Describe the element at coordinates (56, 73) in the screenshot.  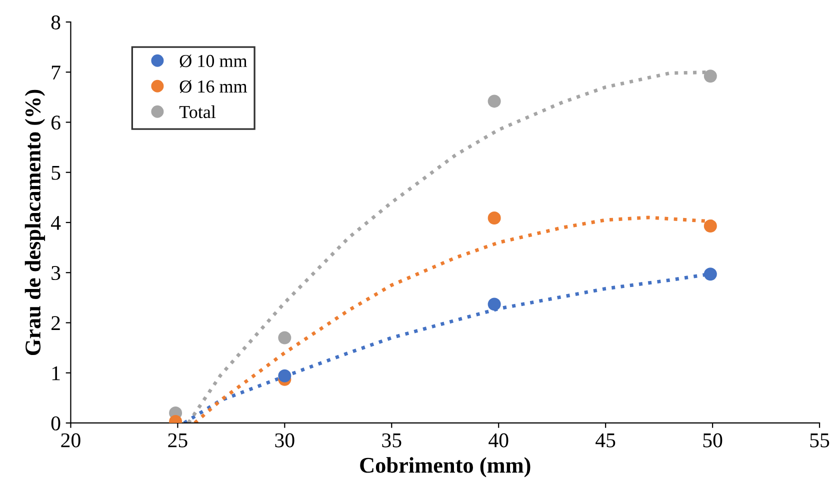
I see `y-tick-label: 7` at that location.